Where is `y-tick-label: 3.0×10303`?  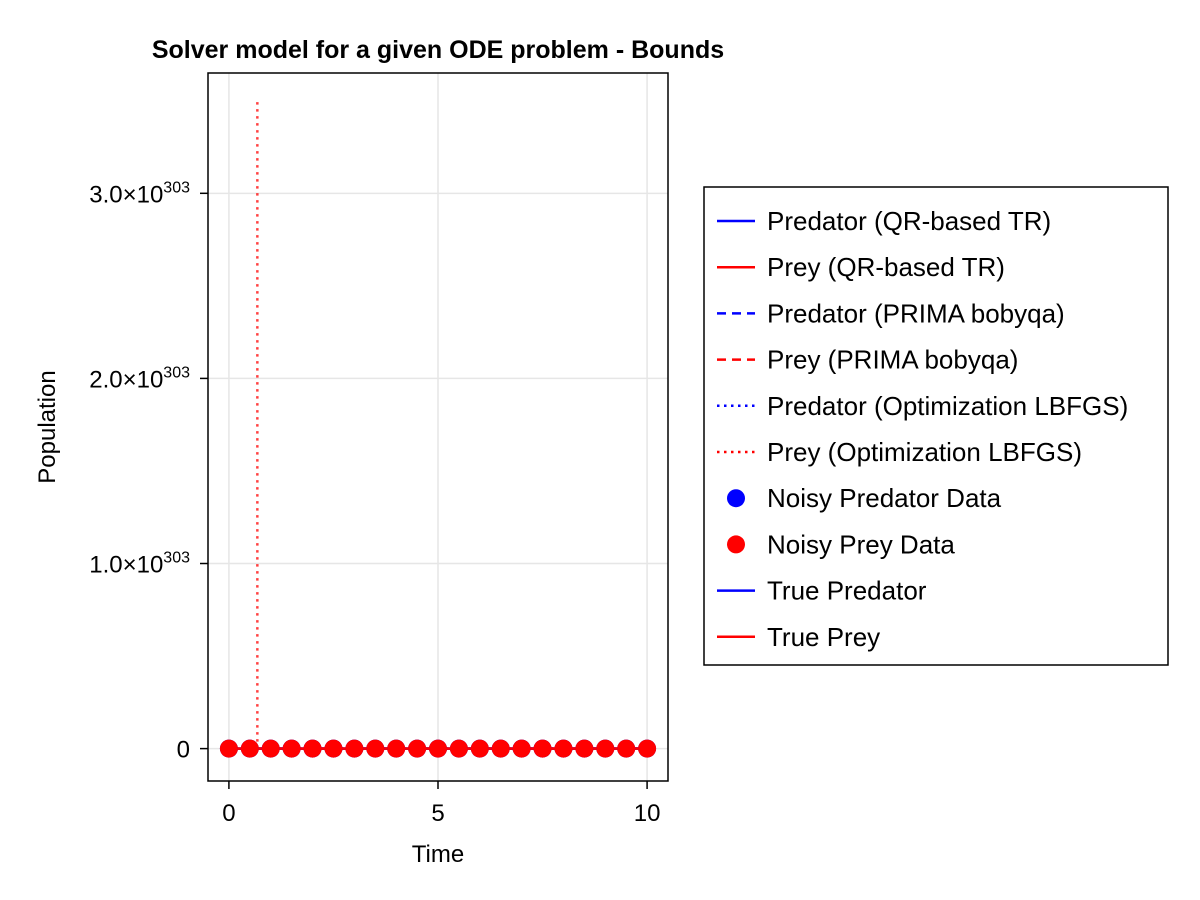 y-tick-label: 3.0×10303 is located at coordinates (139, 193).